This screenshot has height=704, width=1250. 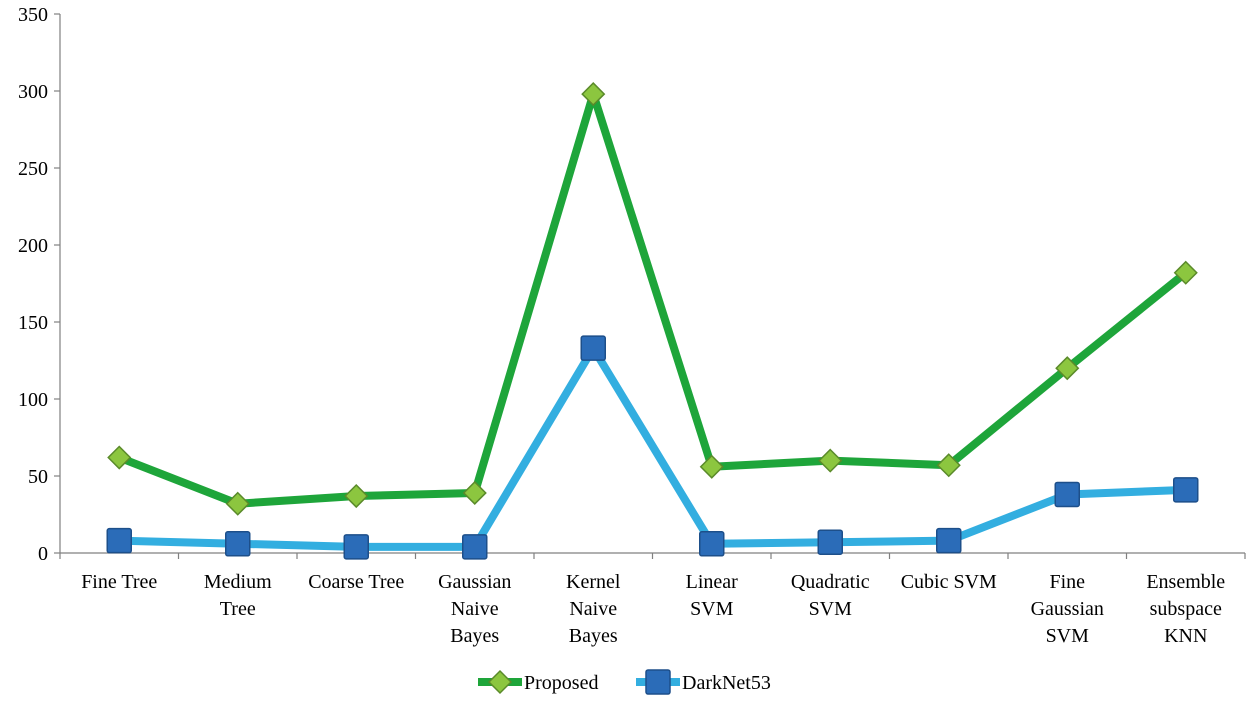 What do you see at coordinates (33, 284) in the screenshot?
I see `y-tick-labels: 0 50 100 150 200 250 300 350` at bounding box center [33, 284].